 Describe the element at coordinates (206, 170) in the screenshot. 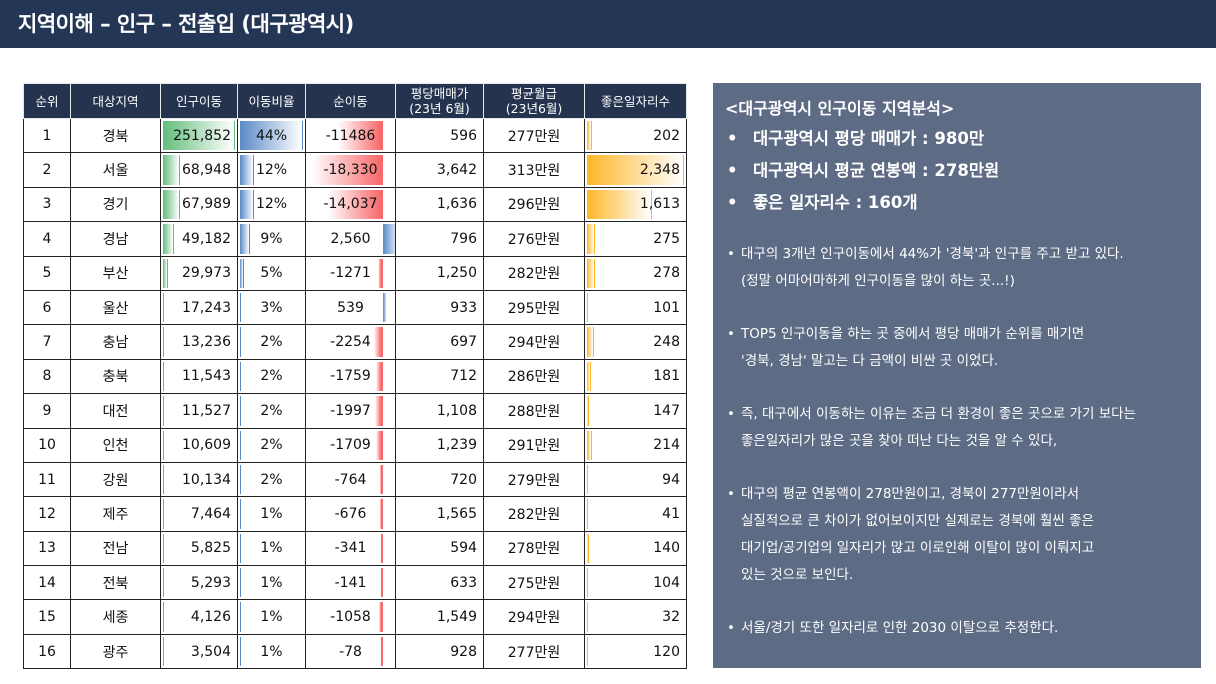

I see `movement-cell-value: 68,948` at that location.